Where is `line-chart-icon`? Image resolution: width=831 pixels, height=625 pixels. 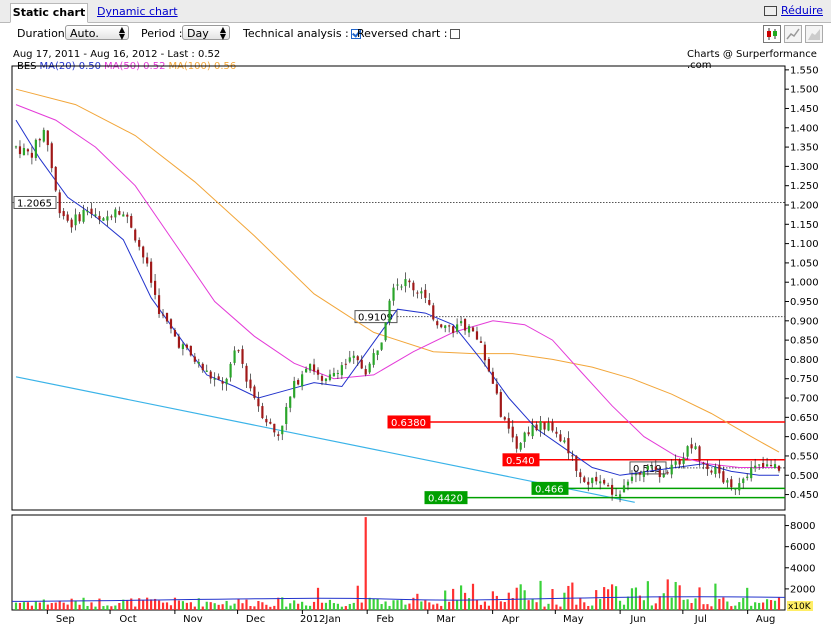 line-chart-icon is located at coordinates (793, 34).